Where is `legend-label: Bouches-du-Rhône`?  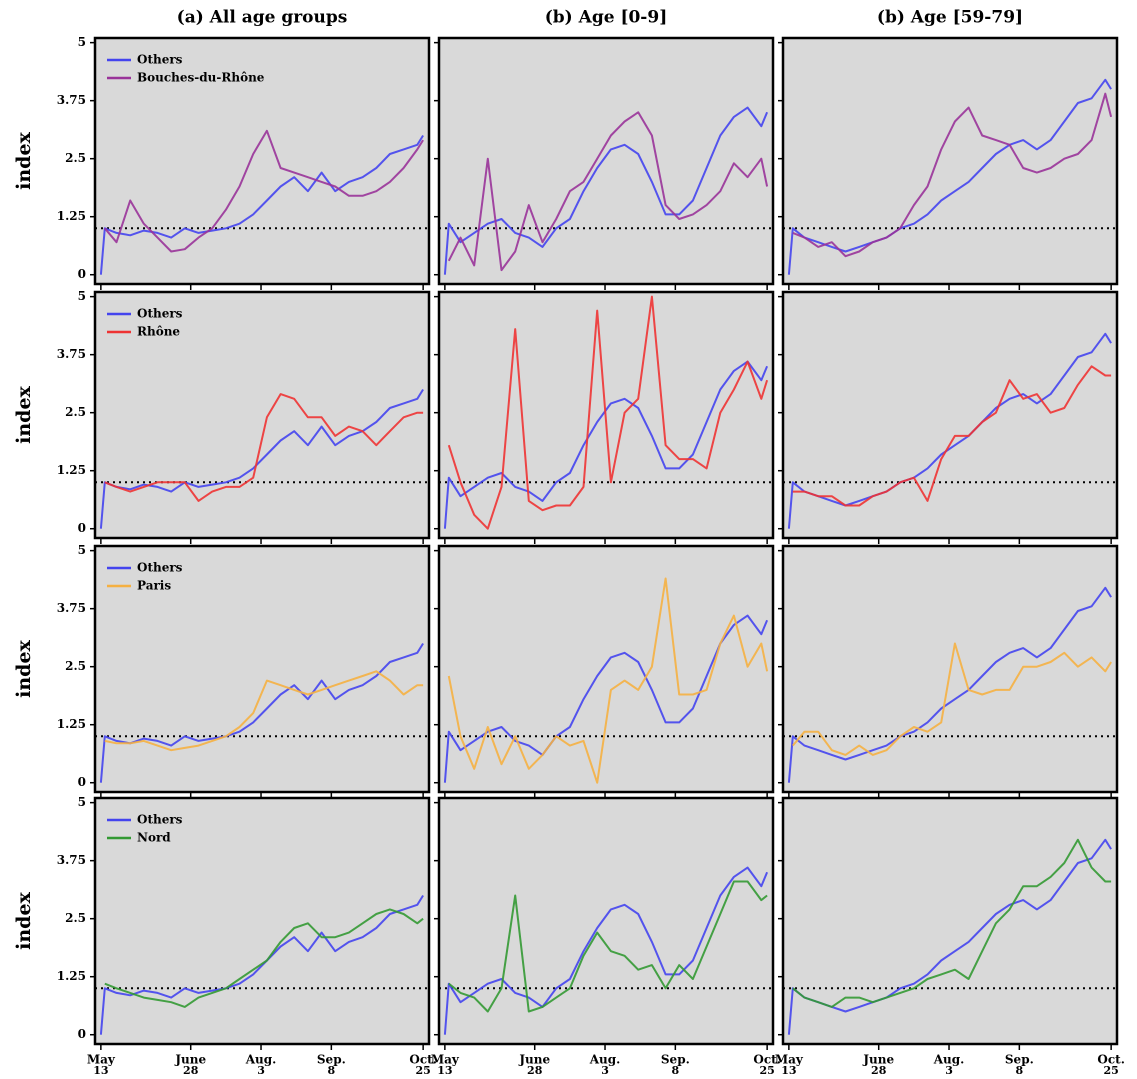 legend-label: Bouches-du-Rhône is located at coordinates (201, 78).